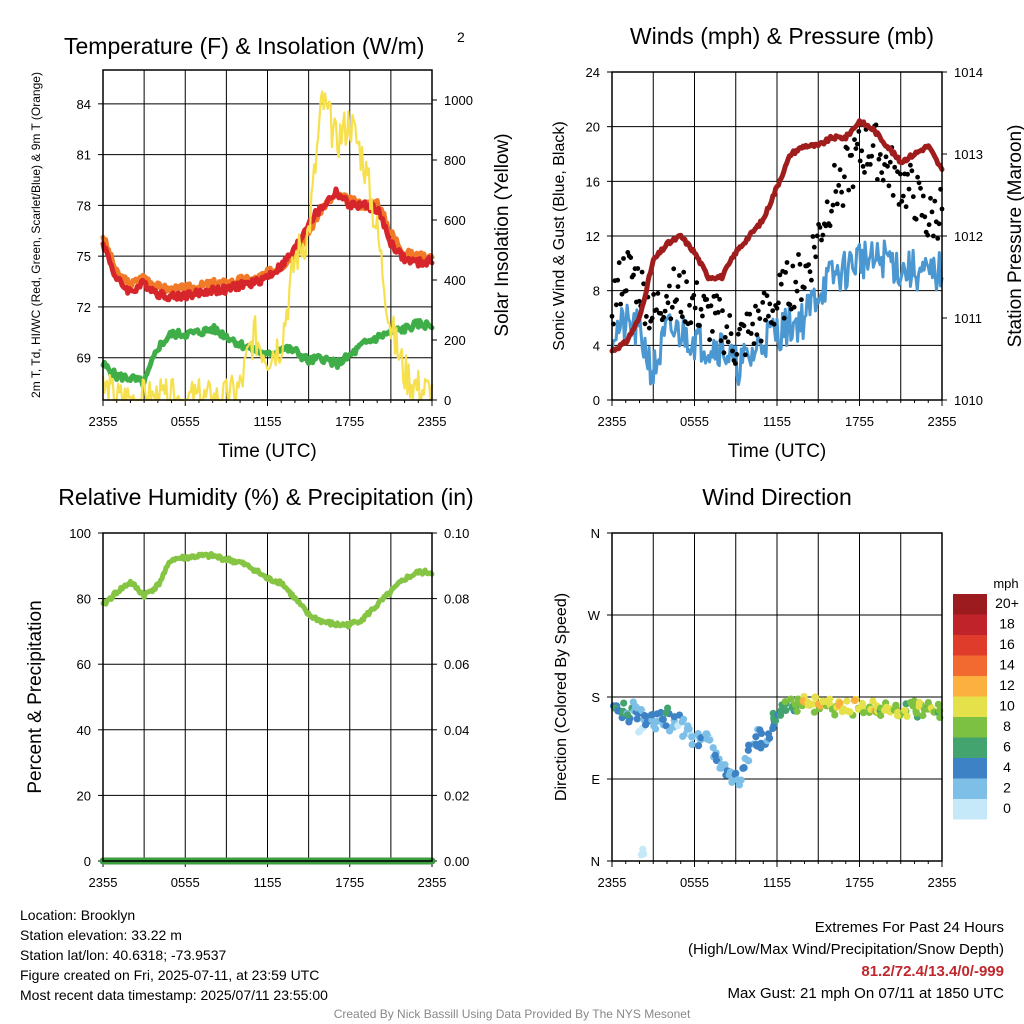  I want to click on y-tick-label: 8, so click(596, 291).